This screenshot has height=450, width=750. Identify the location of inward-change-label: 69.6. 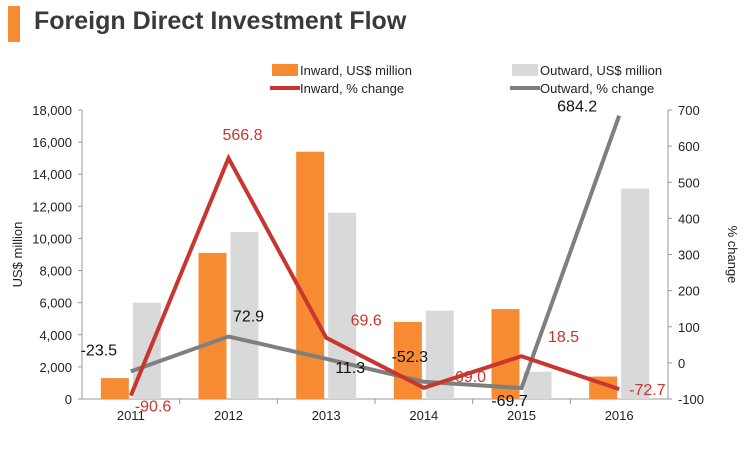
(366, 321).